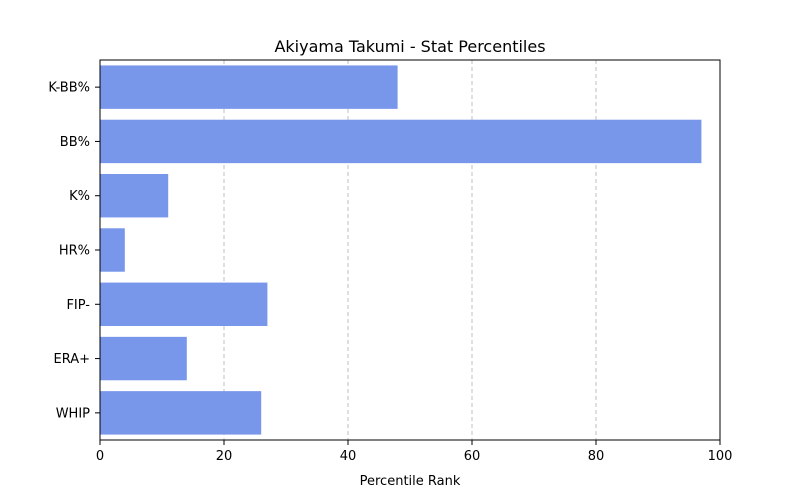 This screenshot has height=504, width=800. Describe the element at coordinates (414, 452) in the screenshot. I see `x-axis-ticks: 0 20 40 60 80 100` at that location.